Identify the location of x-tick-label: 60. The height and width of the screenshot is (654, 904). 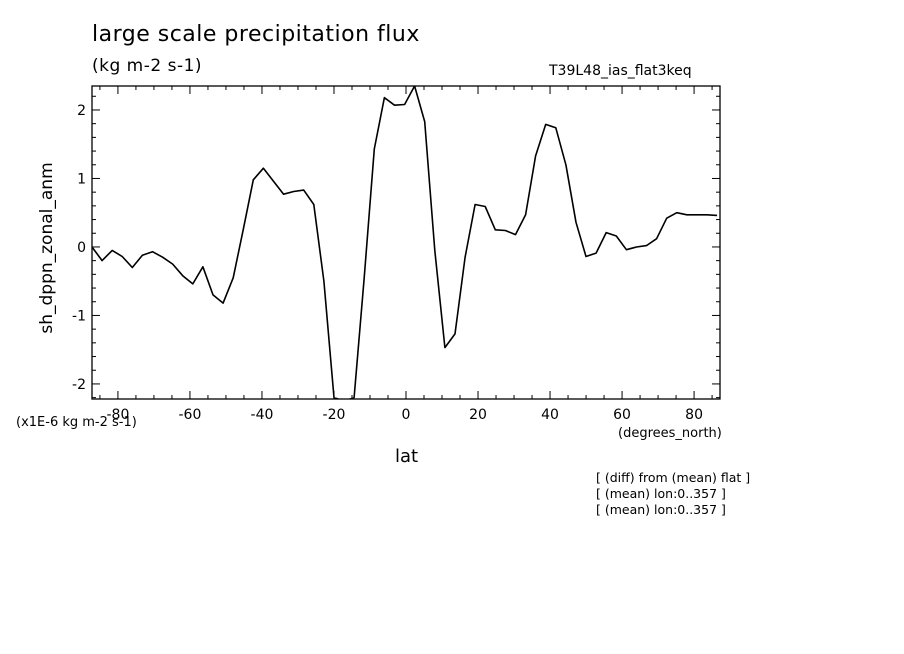
(622, 415).